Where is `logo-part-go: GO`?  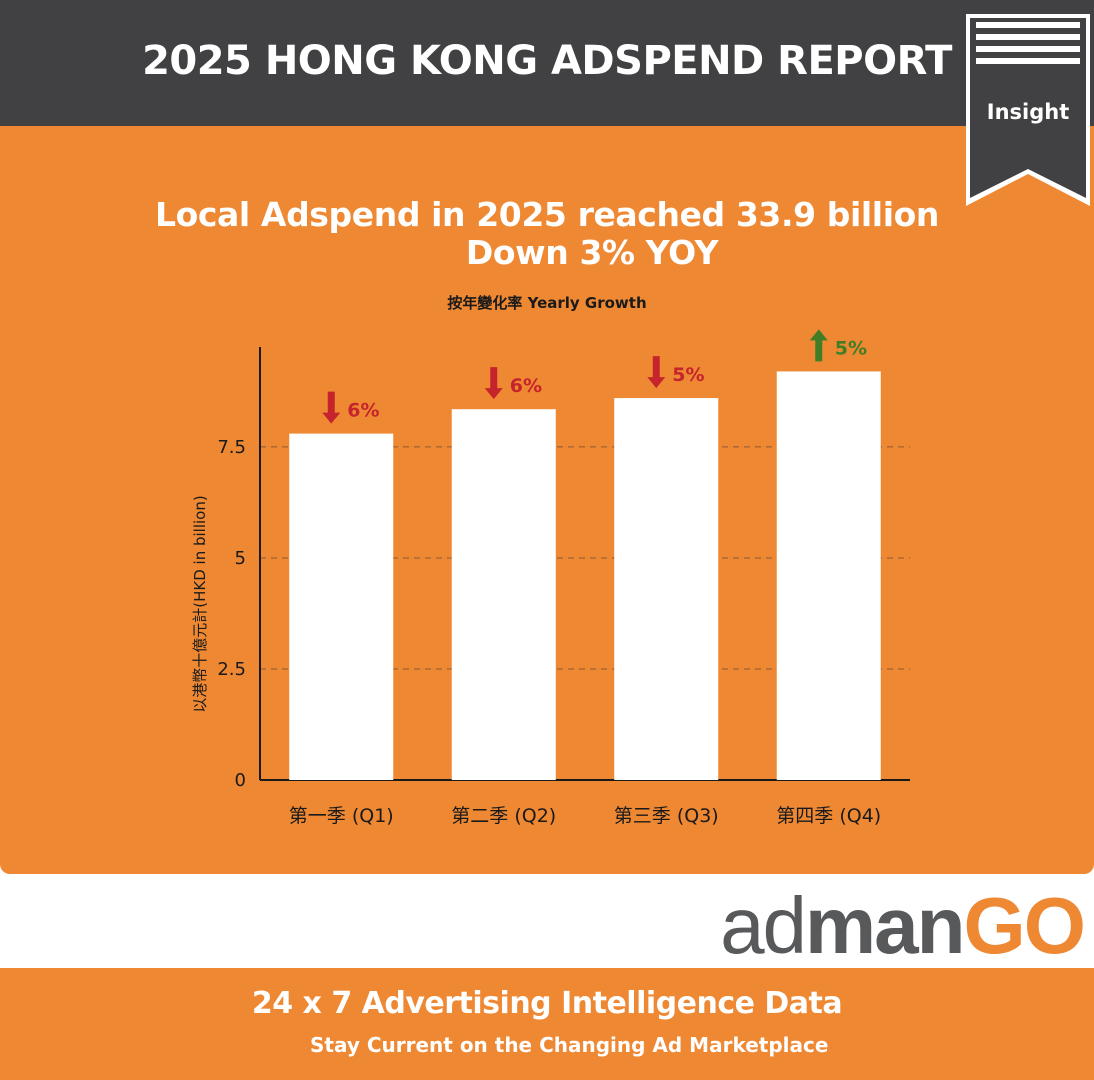
logo-part-go: GO is located at coordinates (1024, 925).